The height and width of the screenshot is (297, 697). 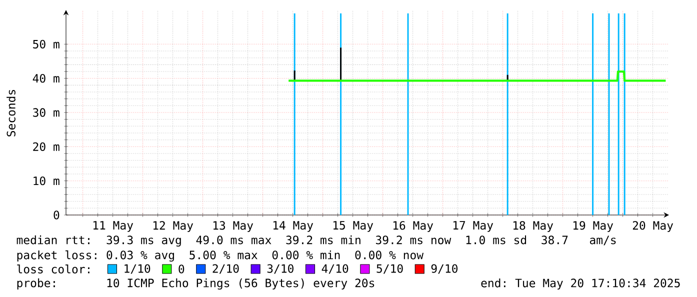 What do you see at coordinates (113, 226) in the screenshot?
I see `x-tick-label: 11 May` at bounding box center [113, 226].